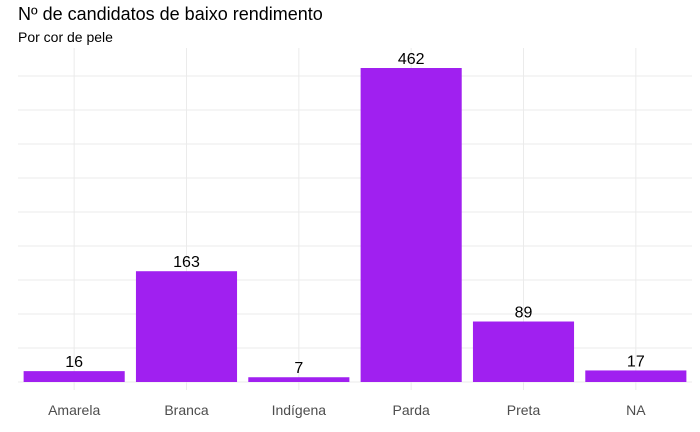 This screenshot has height=432, width=700. What do you see at coordinates (636, 376) in the screenshot?
I see `bar-na` at bounding box center [636, 376].